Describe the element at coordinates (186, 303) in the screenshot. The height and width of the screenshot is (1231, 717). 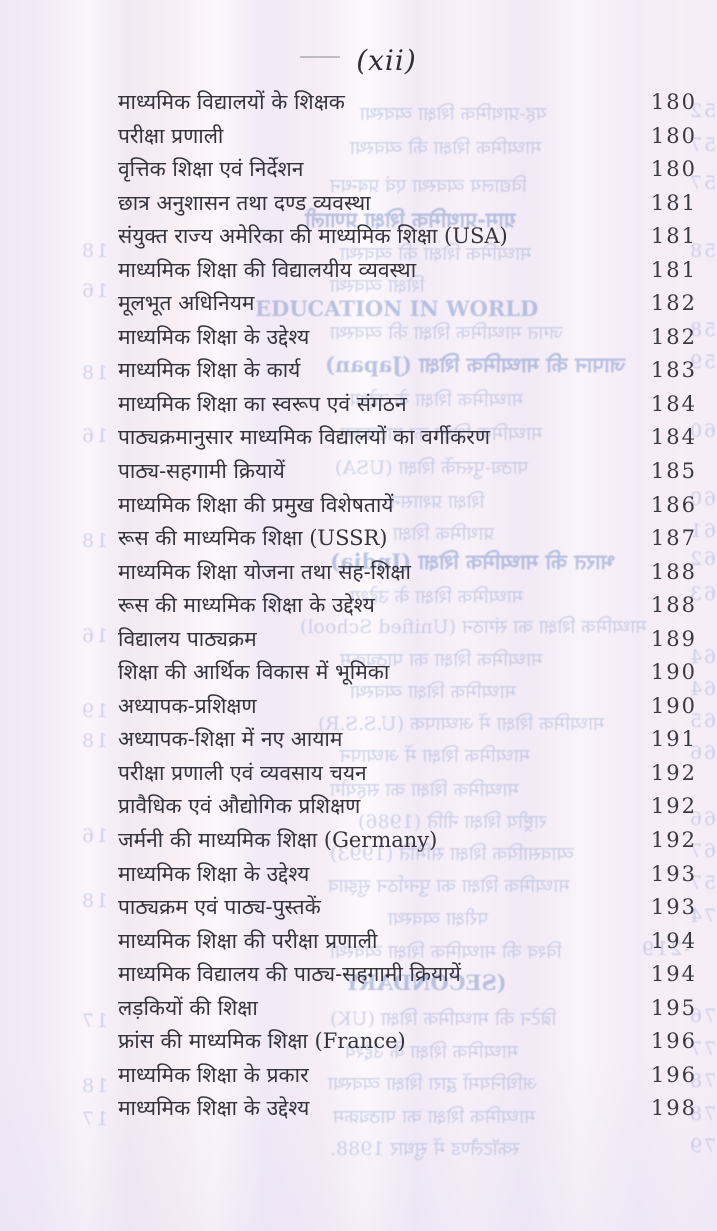
I see `toc-entry-title: मूलभूत अधिनियम` at that location.